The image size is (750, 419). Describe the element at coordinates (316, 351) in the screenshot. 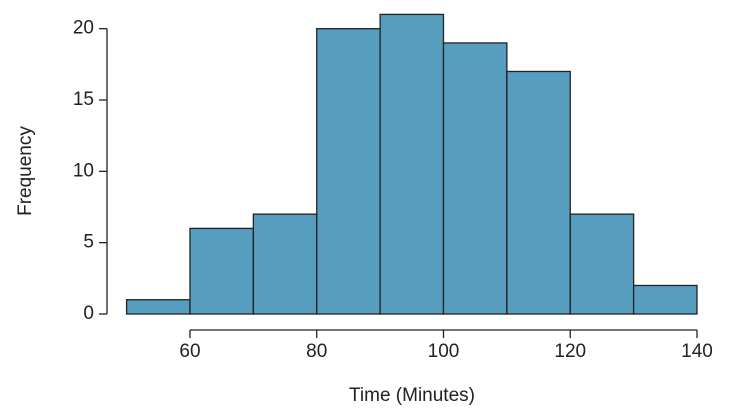

I see `x-tick-label: 80` at that location.